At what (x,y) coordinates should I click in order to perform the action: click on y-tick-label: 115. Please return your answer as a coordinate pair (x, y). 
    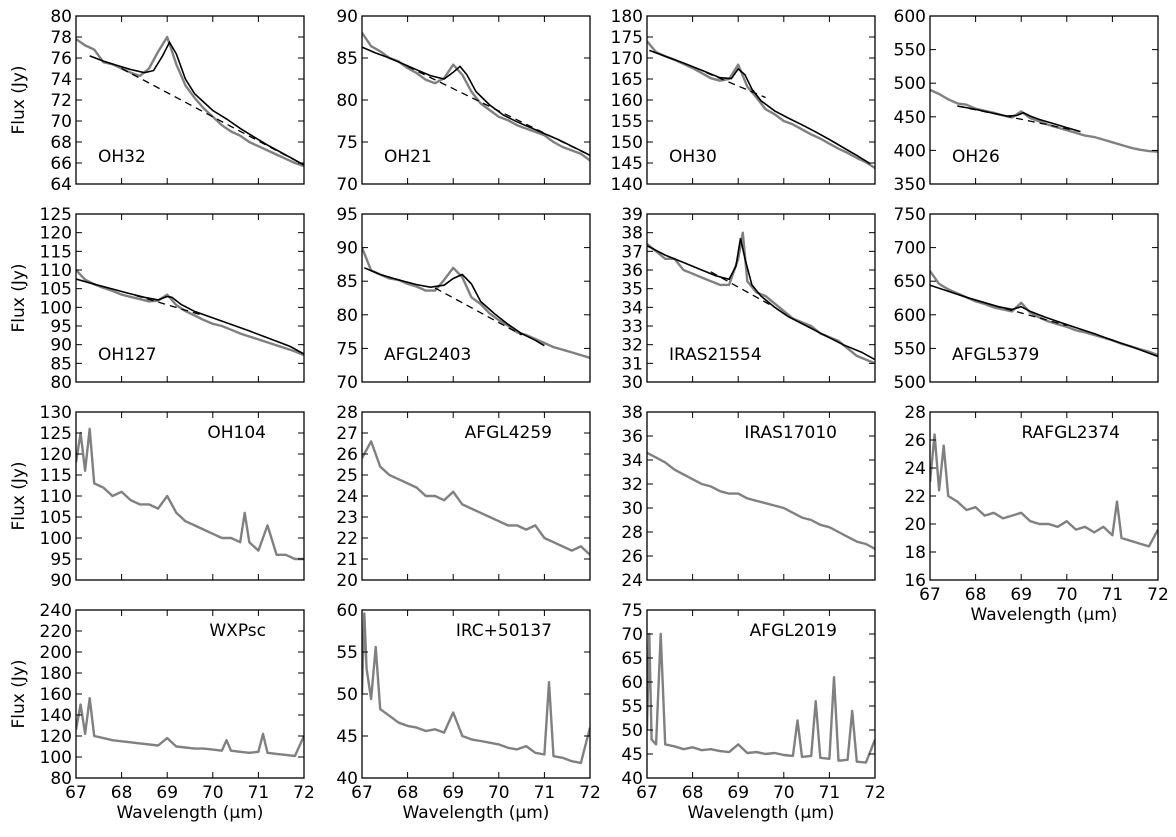
    Looking at the image, I should click on (56, 252).